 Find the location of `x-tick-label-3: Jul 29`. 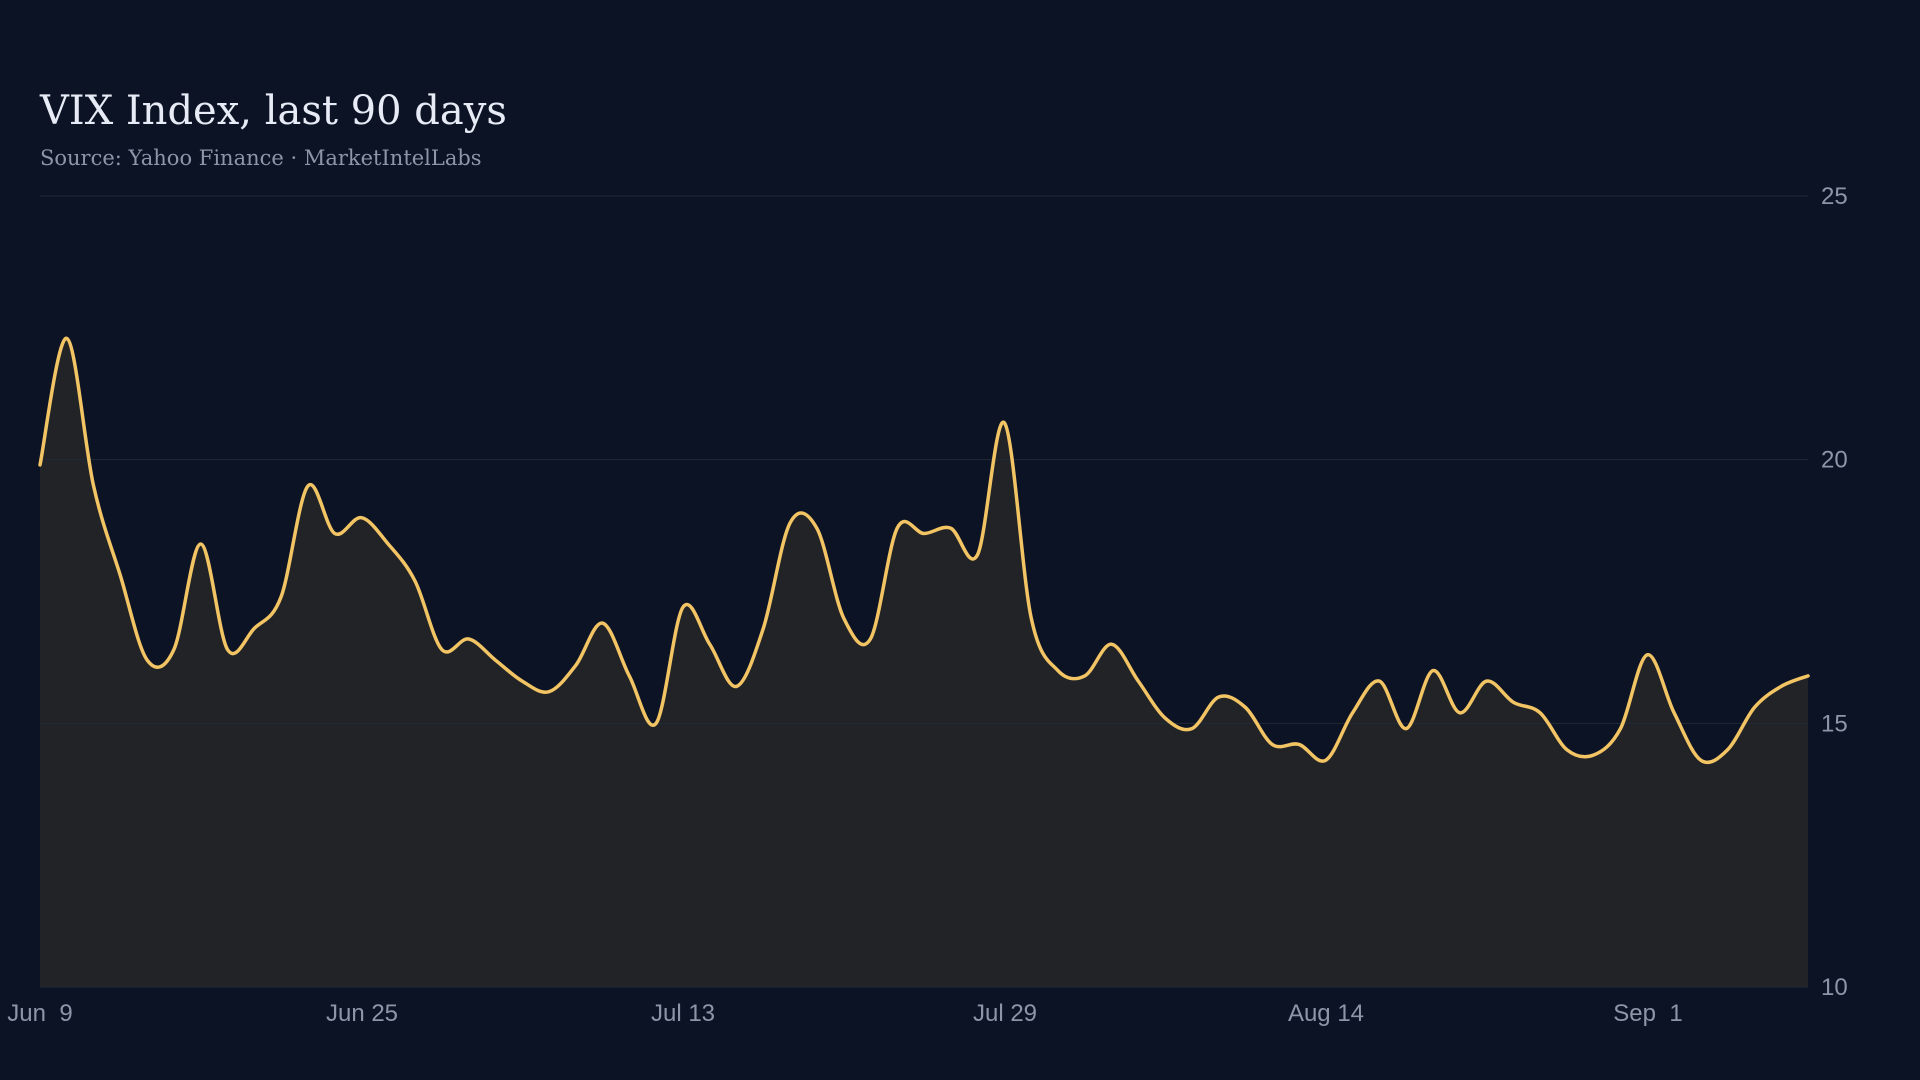

x-tick-label-3: Jul 29 is located at coordinates (1005, 1013).